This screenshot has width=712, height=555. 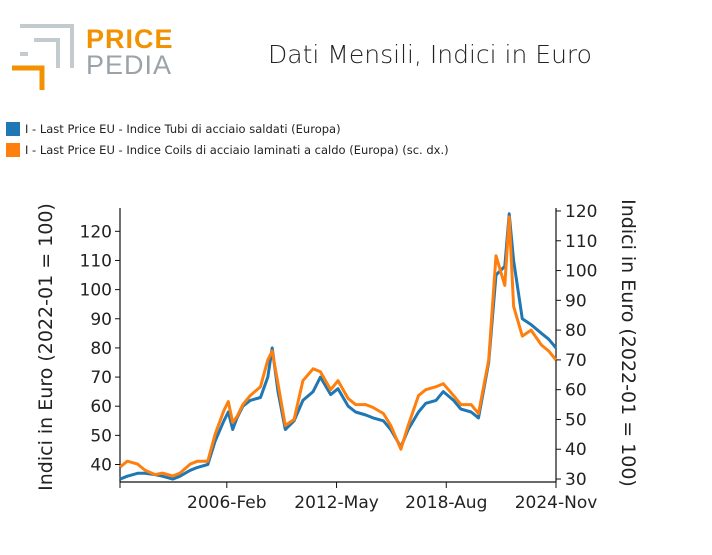 I want to click on y-tick-label-left: 90, so click(x=101, y=320).